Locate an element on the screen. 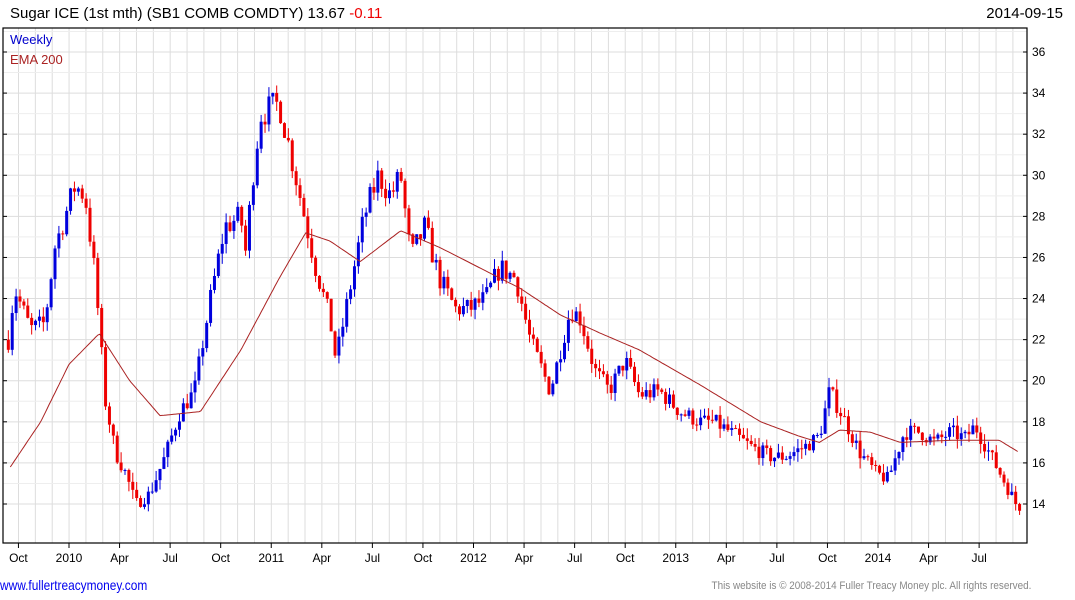  legend-ema: EMA 200 is located at coordinates (36, 59).